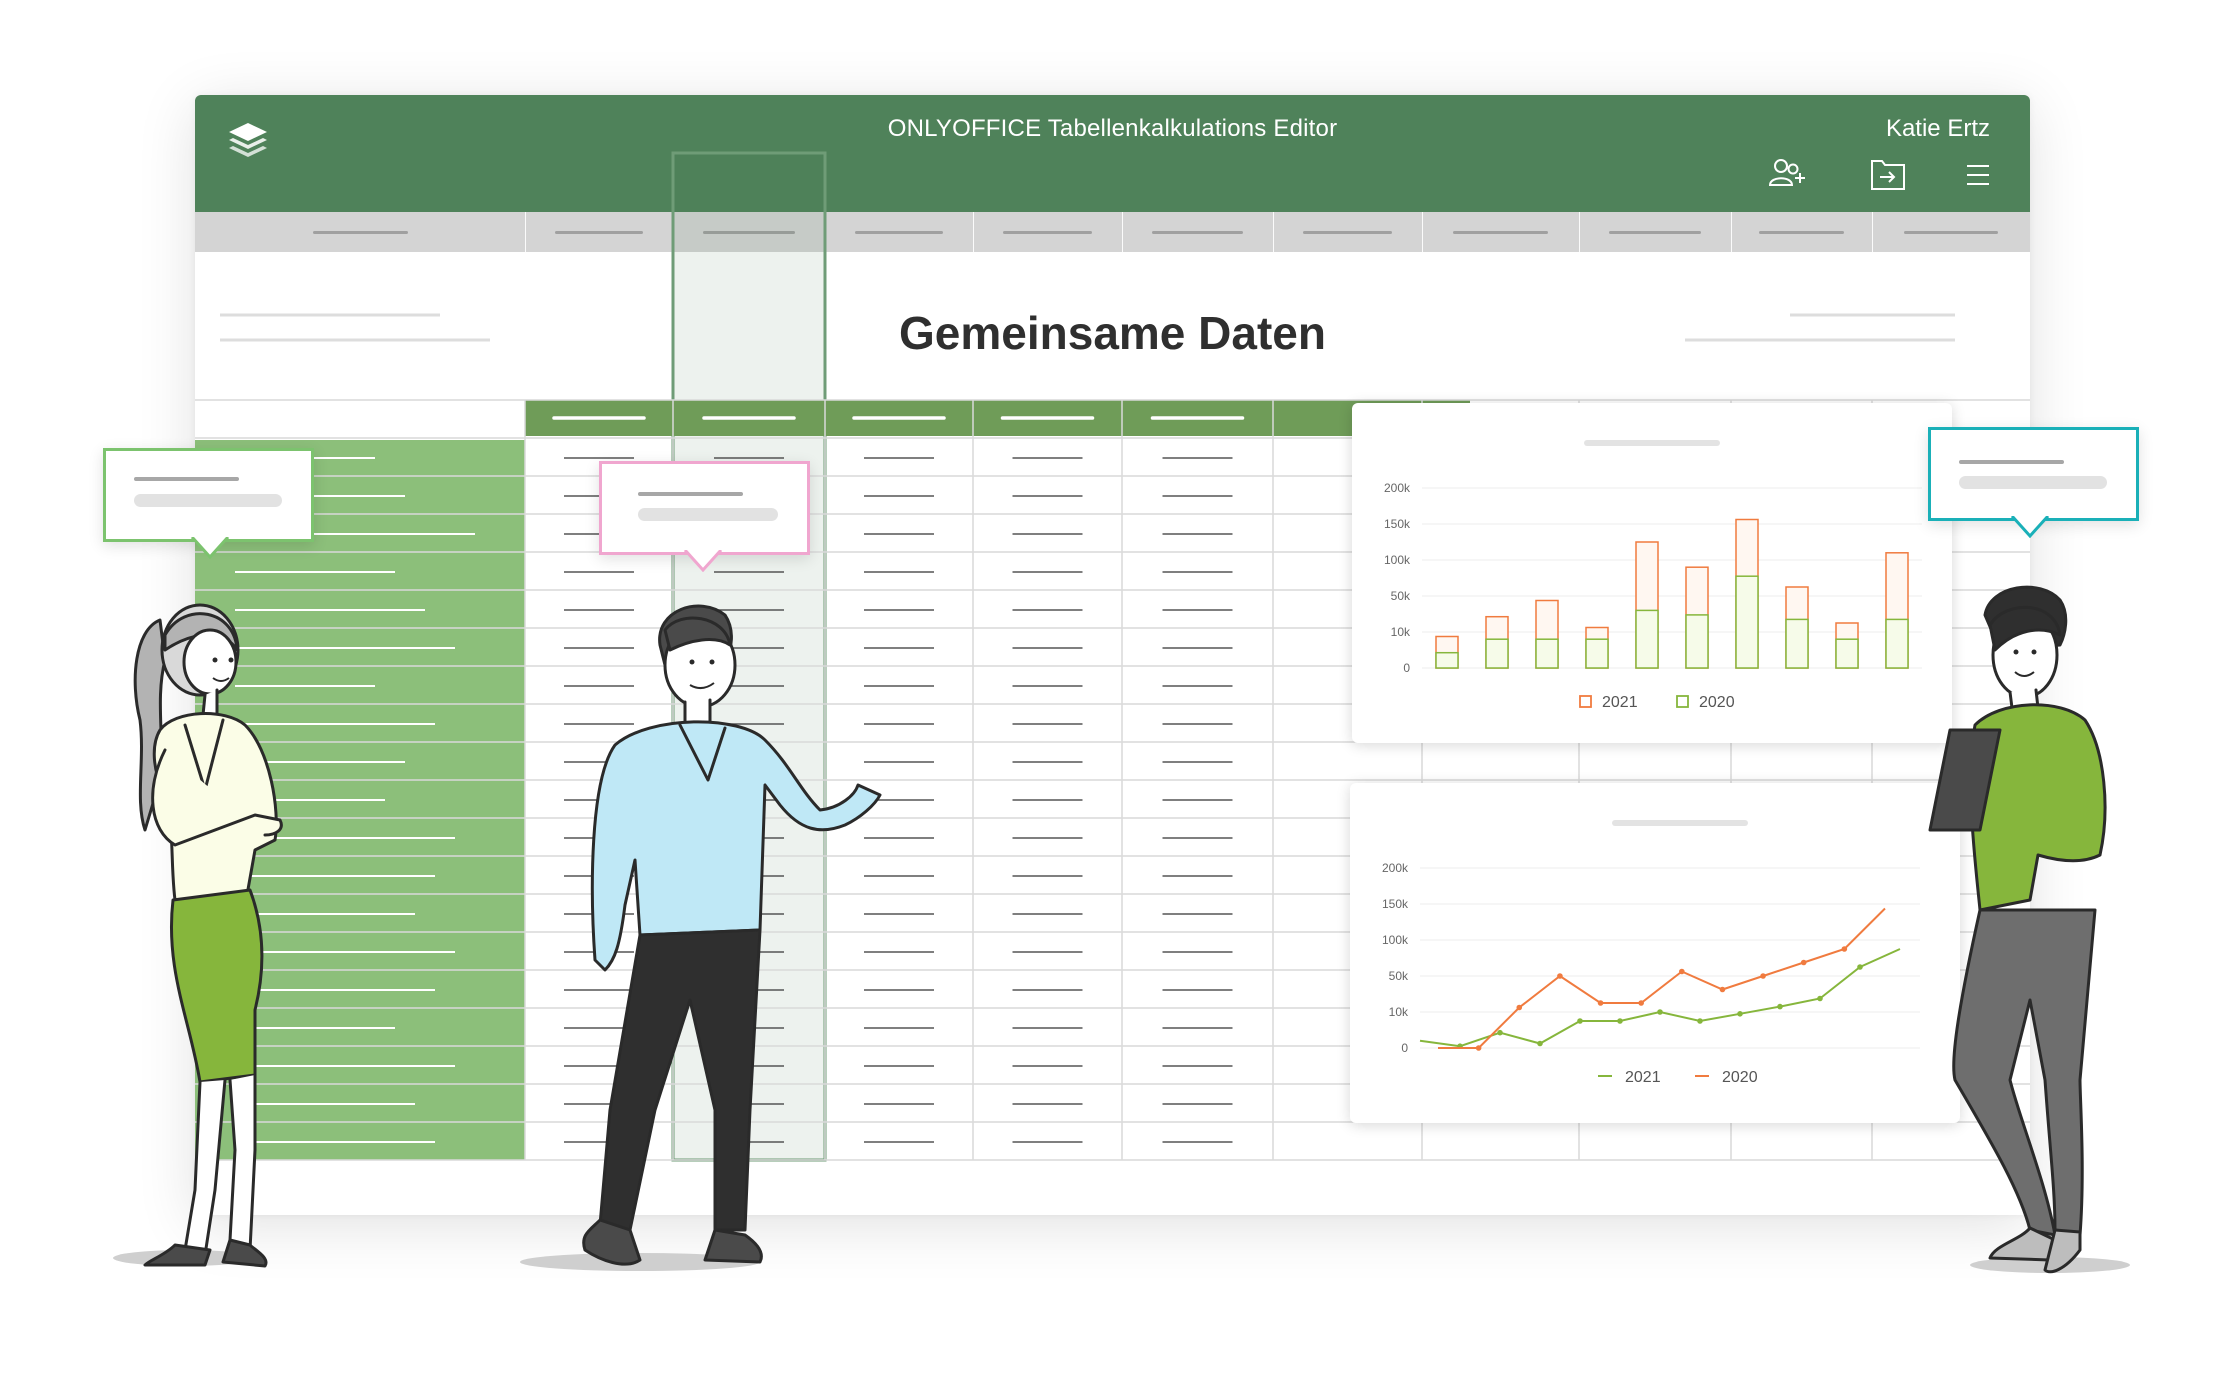 The height and width of the screenshot is (1400, 2240). Describe the element at coordinates (1682, 701) in the screenshot. I see `legend-swatch-2020` at that location.